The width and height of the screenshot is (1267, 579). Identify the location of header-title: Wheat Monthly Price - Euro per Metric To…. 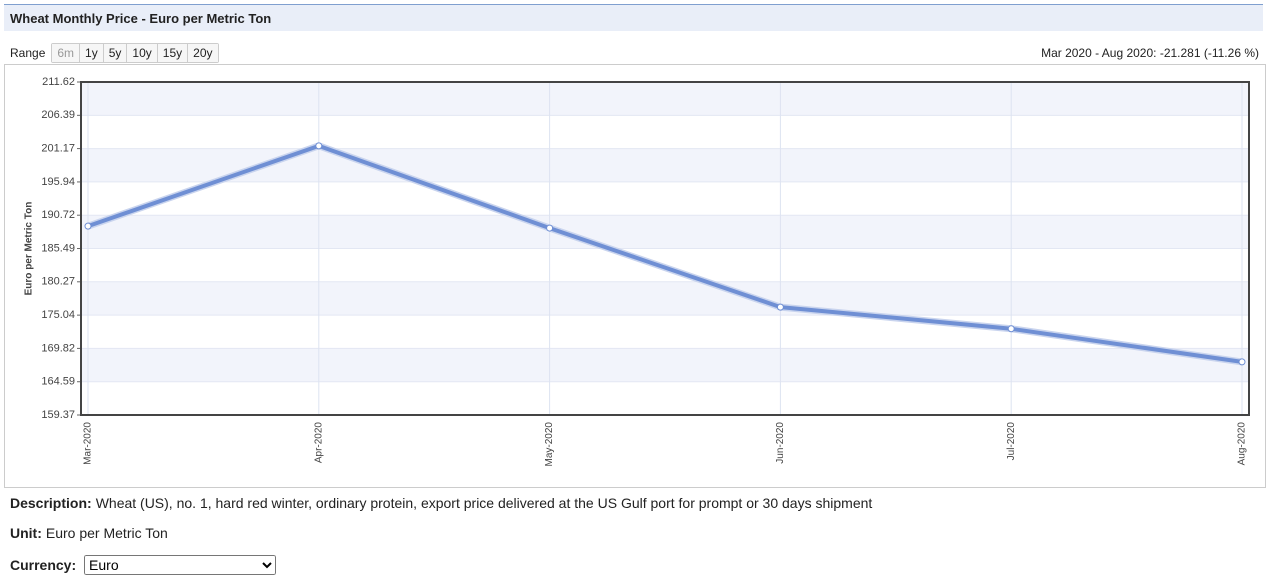
(633, 17).